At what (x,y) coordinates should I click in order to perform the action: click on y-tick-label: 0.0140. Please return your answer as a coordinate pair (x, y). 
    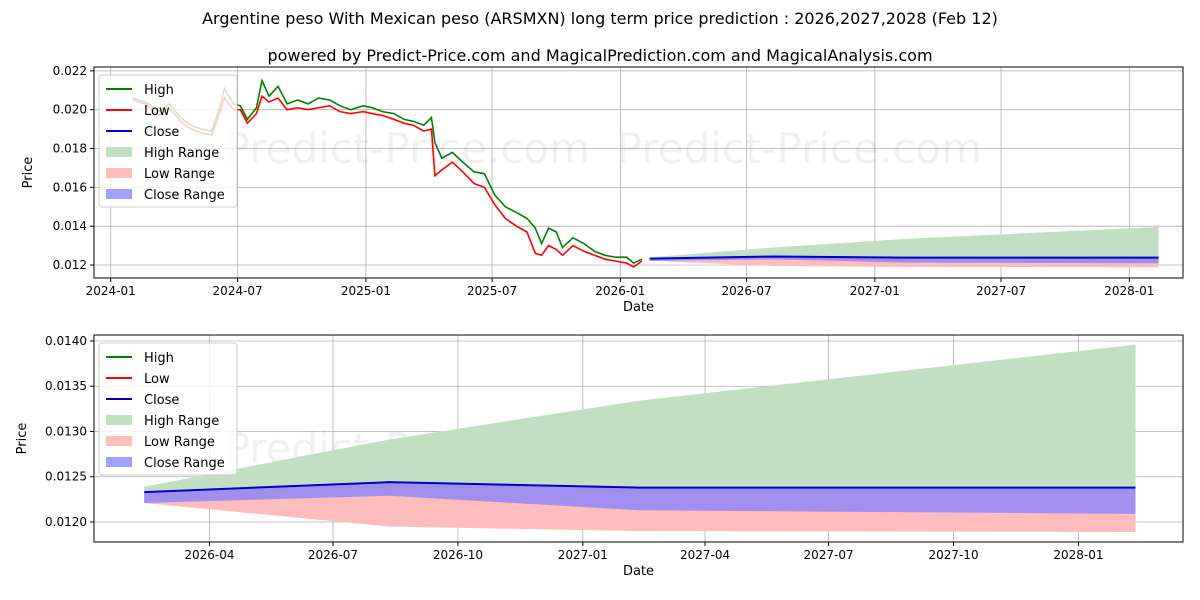
    Looking at the image, I should click on (66, 341).